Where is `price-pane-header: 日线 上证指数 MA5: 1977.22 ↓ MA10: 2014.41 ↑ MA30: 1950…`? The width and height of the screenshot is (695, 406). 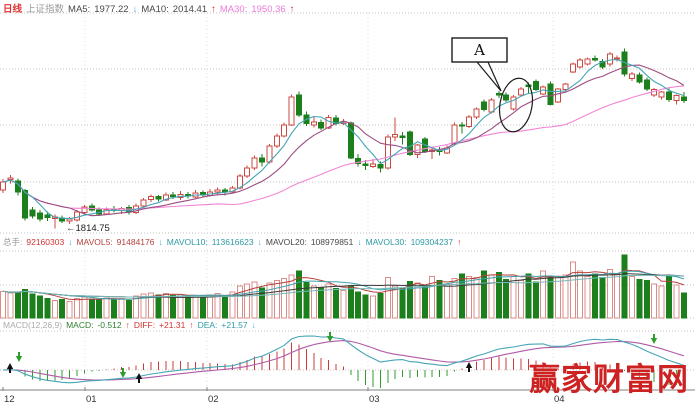
price-pane-header: 日线 上证指数 MA5: 1977.22 ↓ MA10: 2014.41 ↑ MA30: 1950… is located at coordinates (150, 8).